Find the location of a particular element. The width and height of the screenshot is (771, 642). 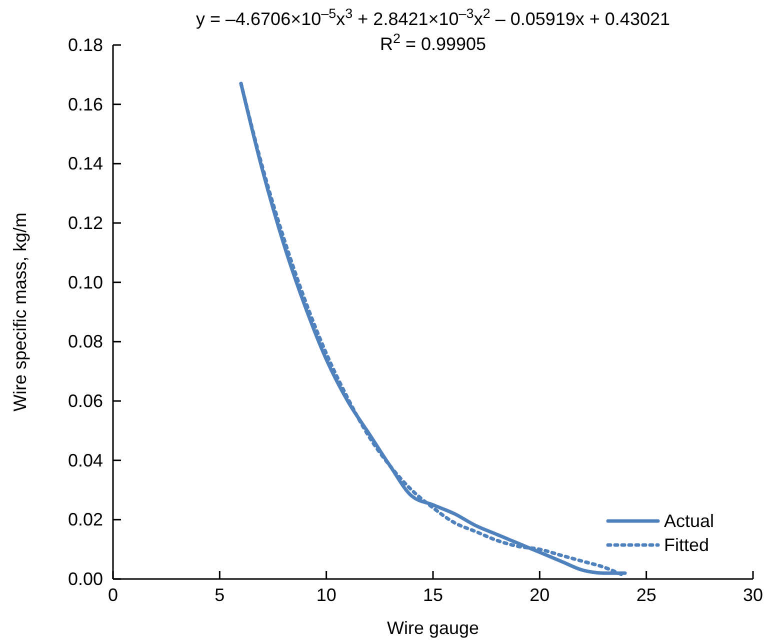

x-tick-label: 0 is located at coordinates (113, 595).